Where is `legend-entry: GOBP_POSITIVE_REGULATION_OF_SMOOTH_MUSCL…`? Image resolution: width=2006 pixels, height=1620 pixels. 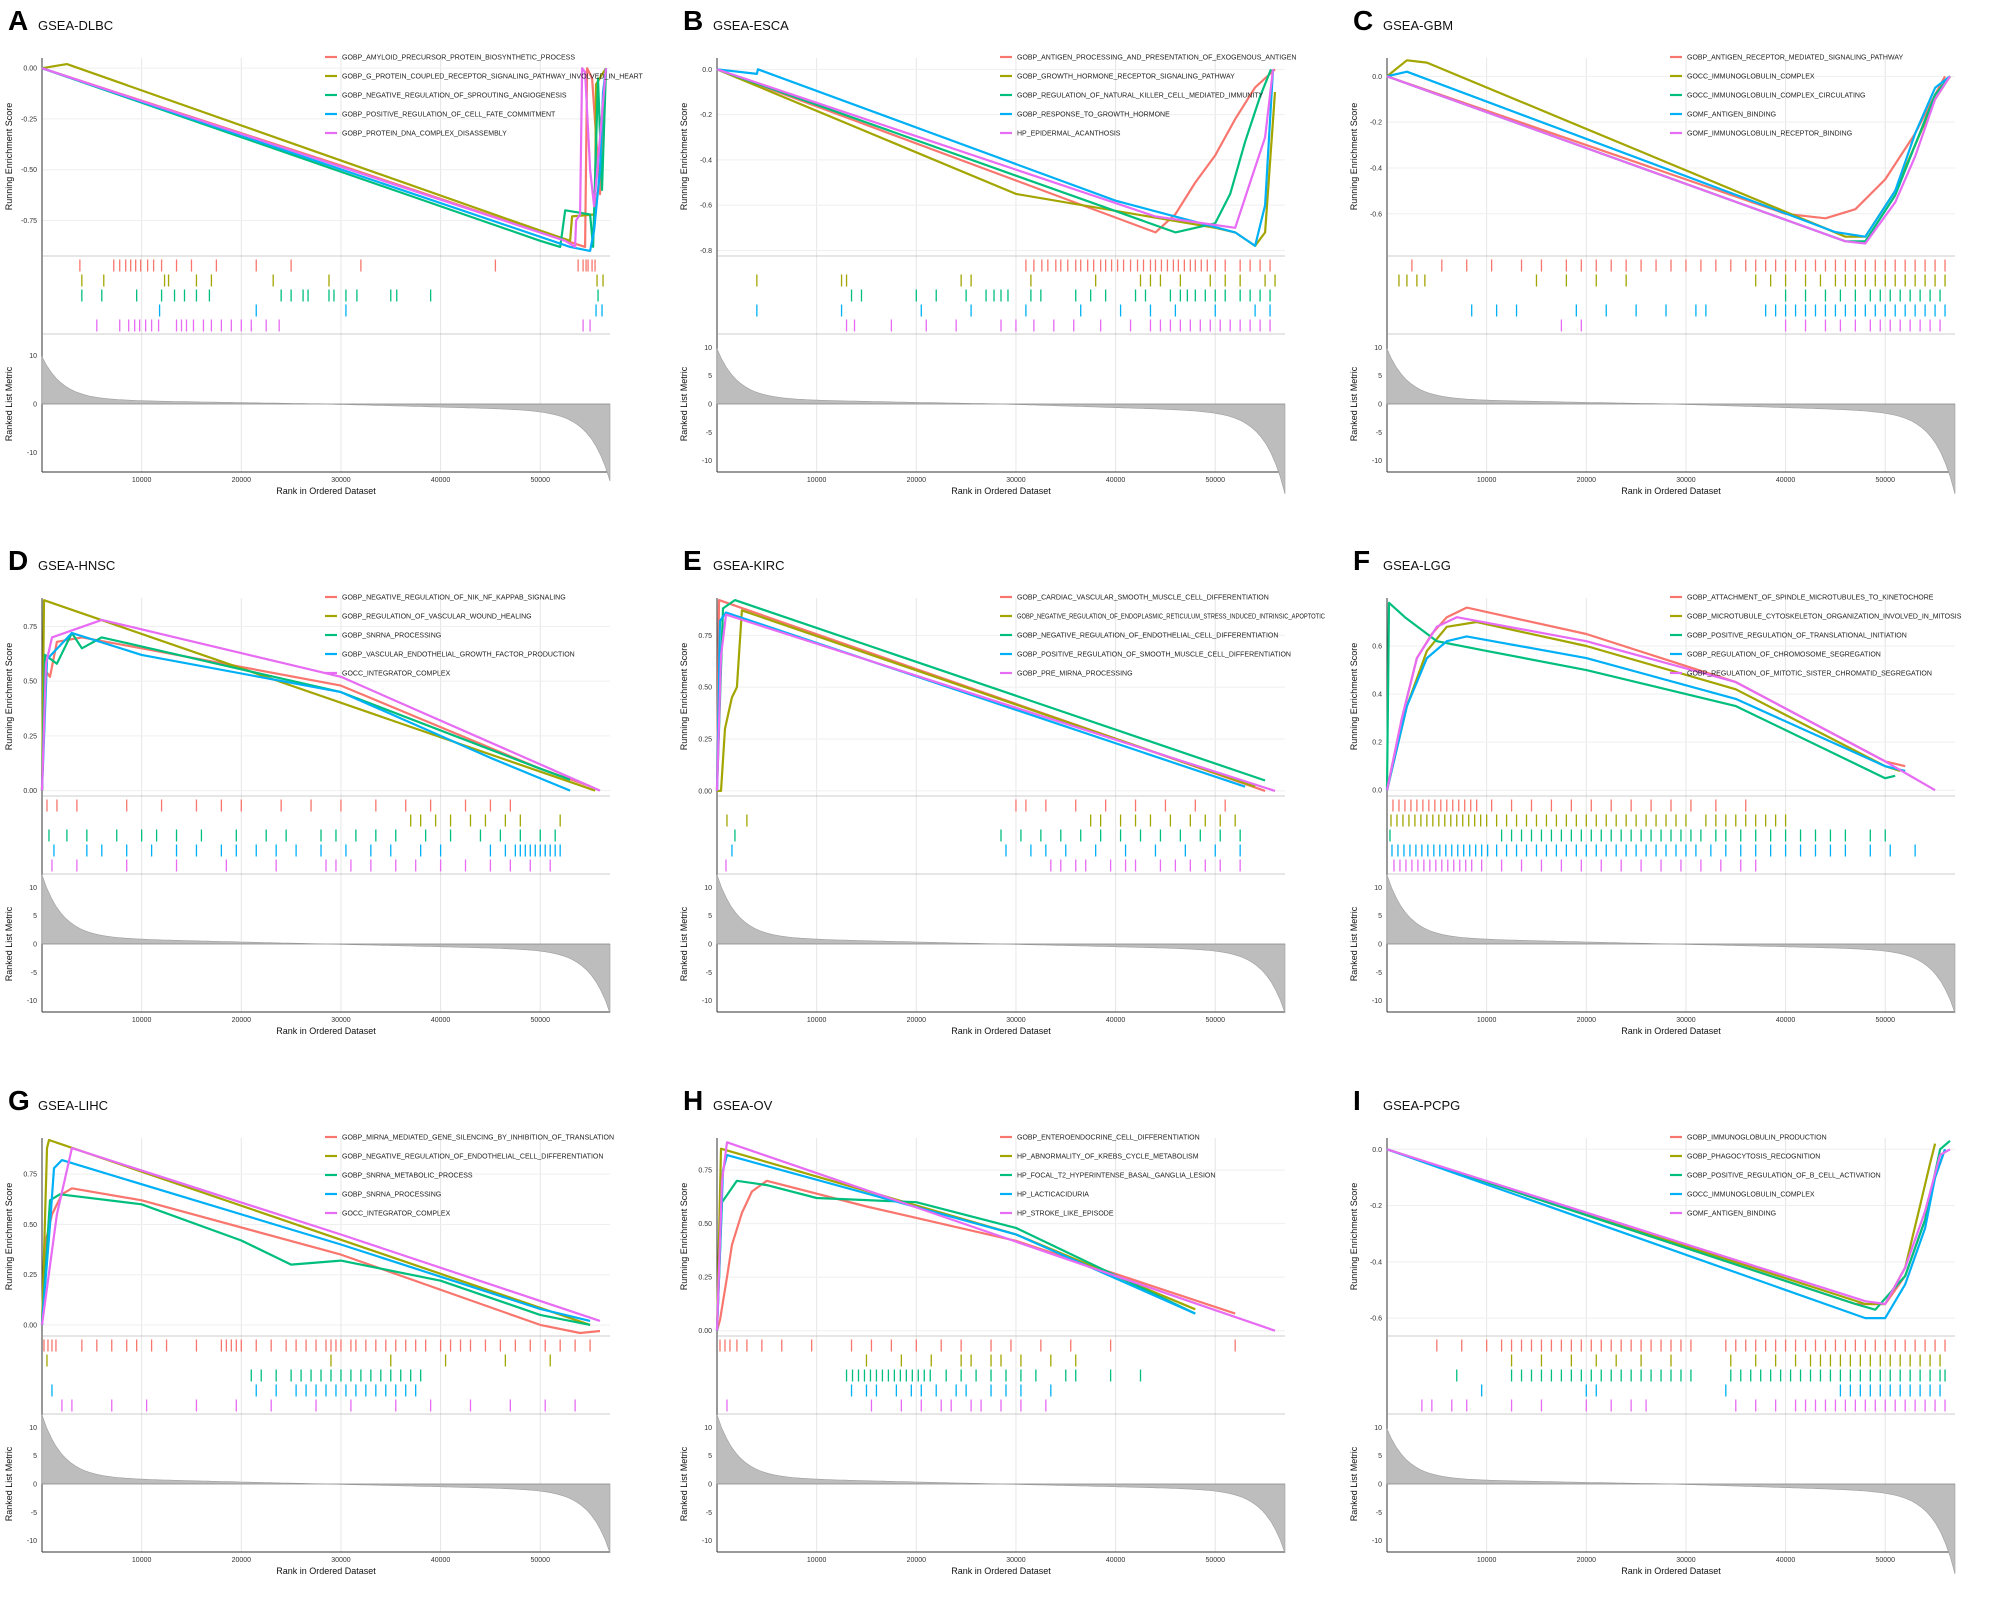
legend-entry: GOBP_POSITIVE_REGULATION_OF_SMOOTH_MUSCL… is located at coordinates (1154, 655).